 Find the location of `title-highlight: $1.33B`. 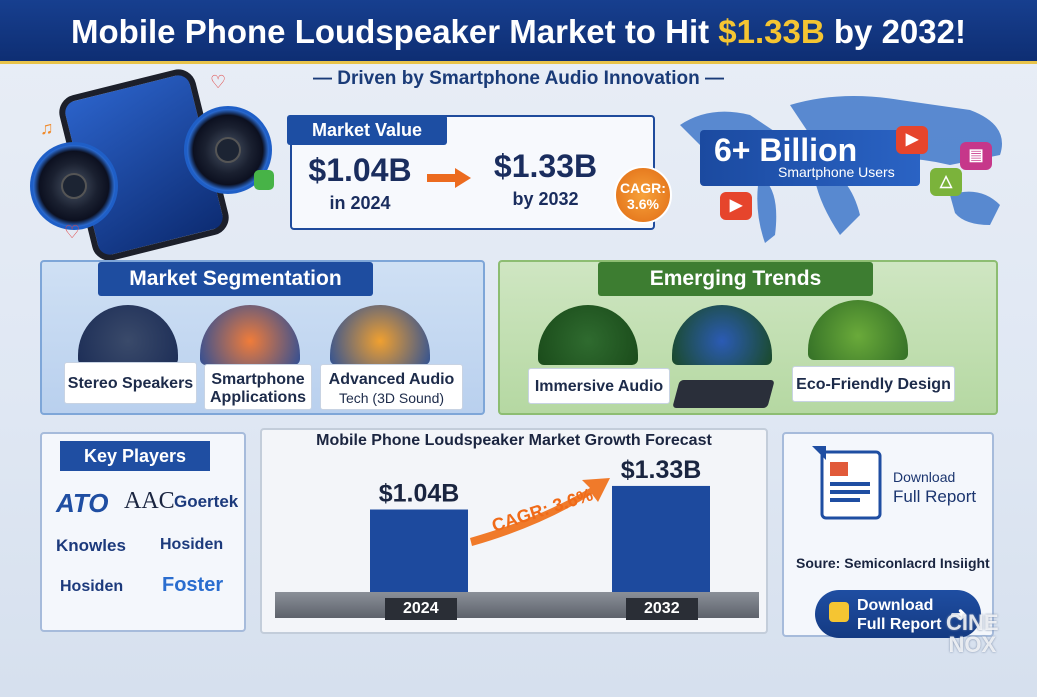

title-highlight: $1.33B is located at coordinates (771, 31).